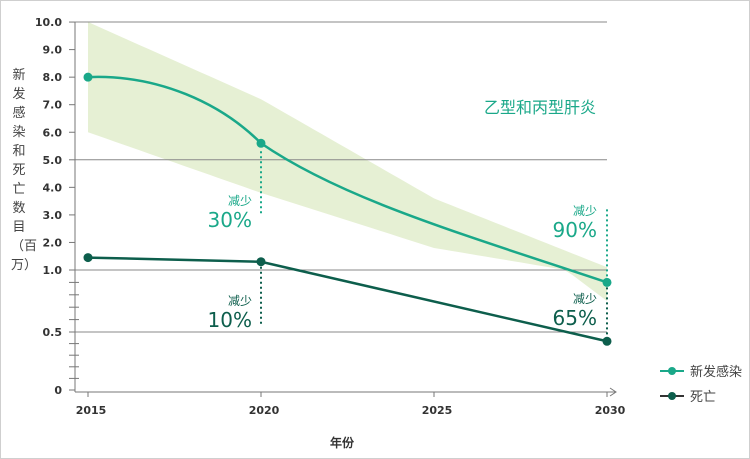 This screenshot has width=750, height=459. I want to click on y-tick-label: 5.0, so click(53, 160).